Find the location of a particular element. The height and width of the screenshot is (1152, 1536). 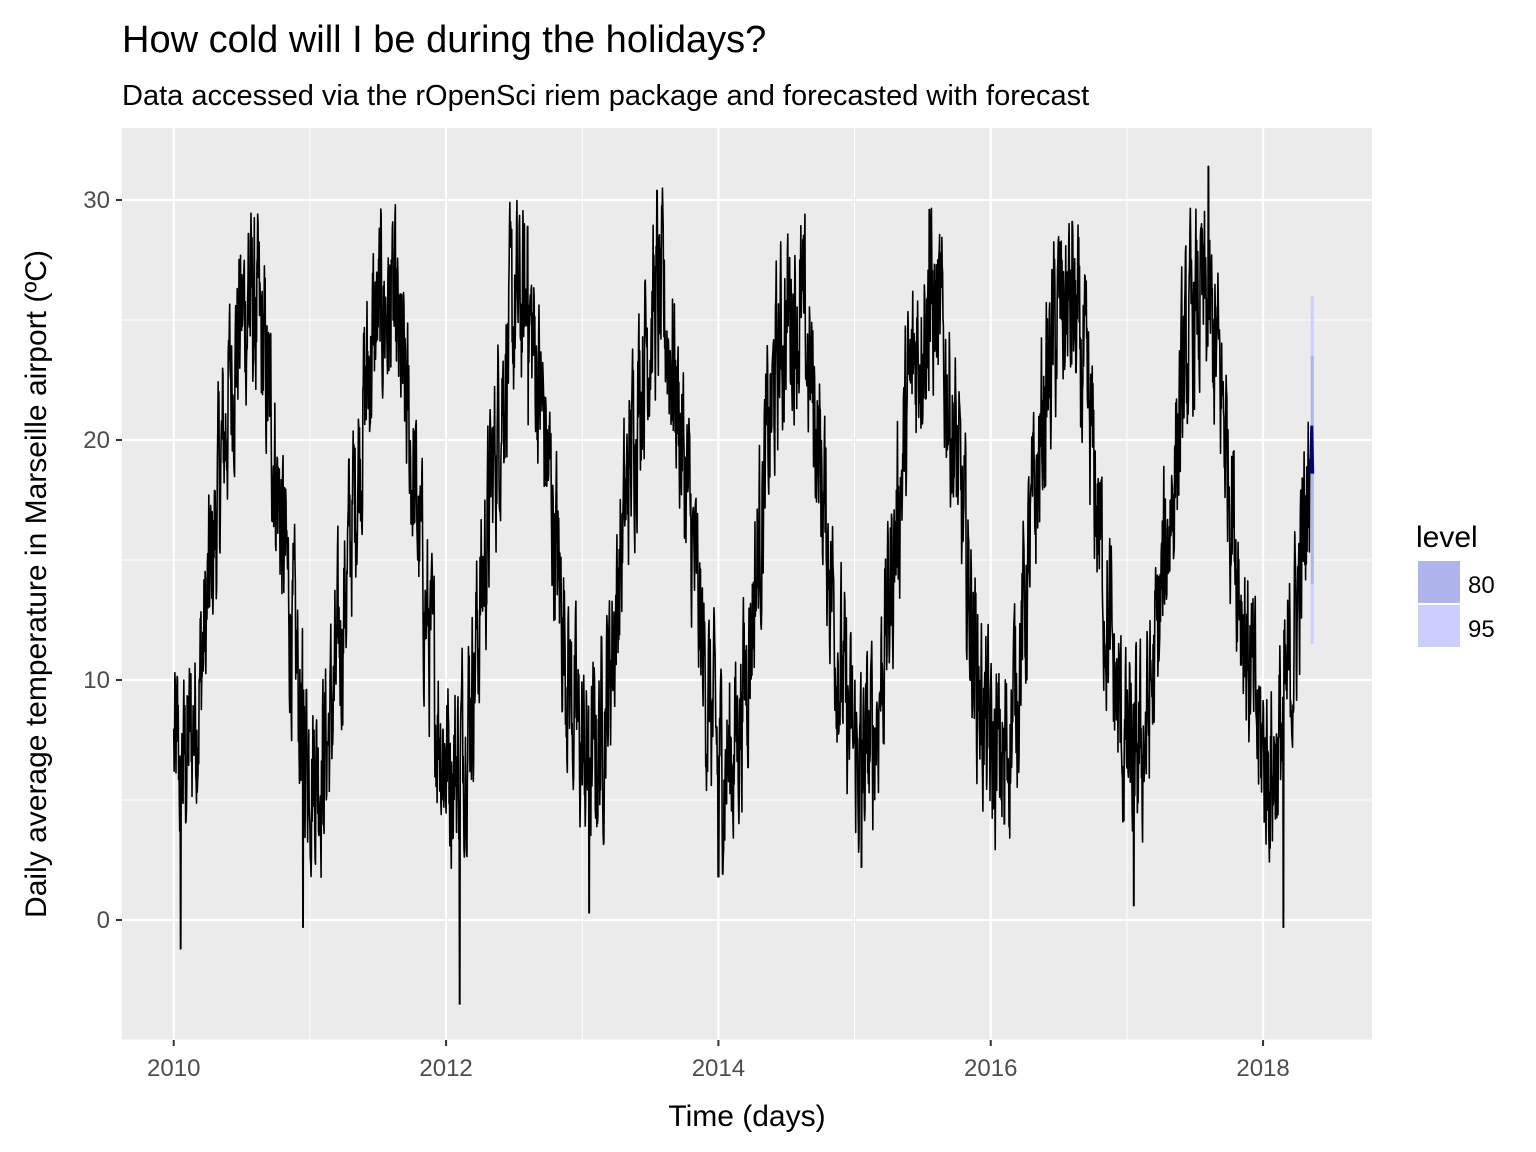

chart-title: How cold will I be during the holidays? is located at coordinates (444, 40).